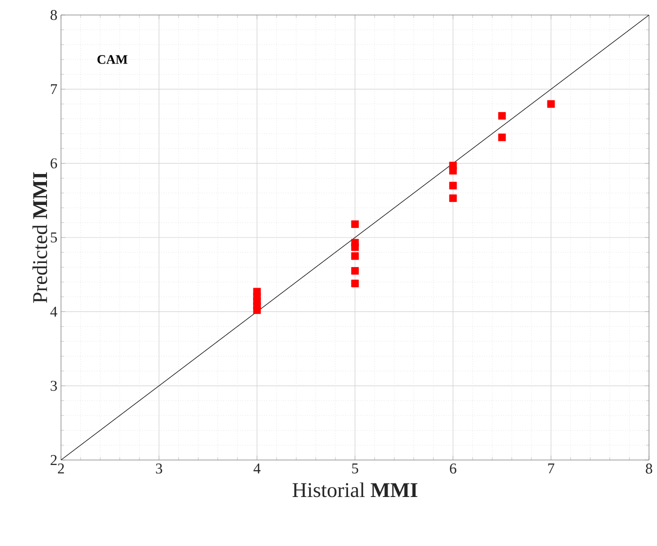 The width and height of the screenshot is (657, 546). Describe the element at coordinates (40, 237) in the screenshot. I see `y-axis-title: Predicted MMI` at that location.